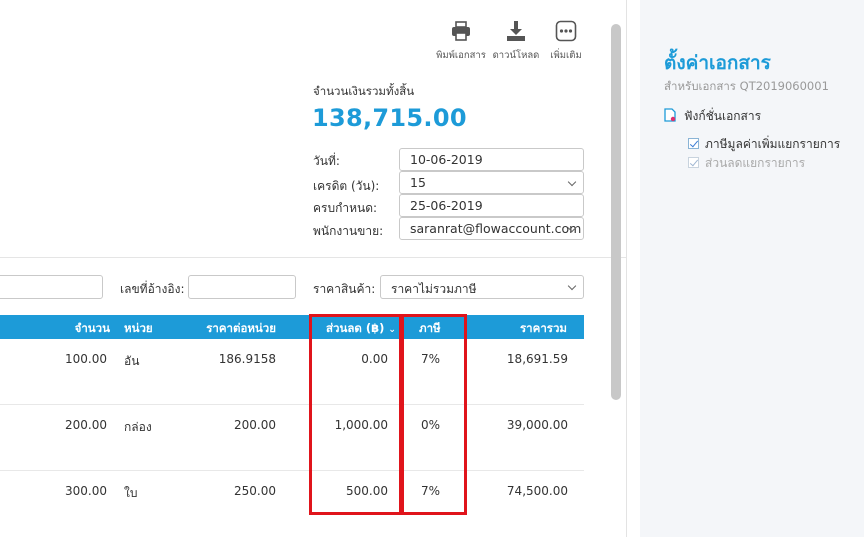 The image size is (864, 537). I want to click on credit-days-label: เครดิต (วัน):, so click(346, 186).